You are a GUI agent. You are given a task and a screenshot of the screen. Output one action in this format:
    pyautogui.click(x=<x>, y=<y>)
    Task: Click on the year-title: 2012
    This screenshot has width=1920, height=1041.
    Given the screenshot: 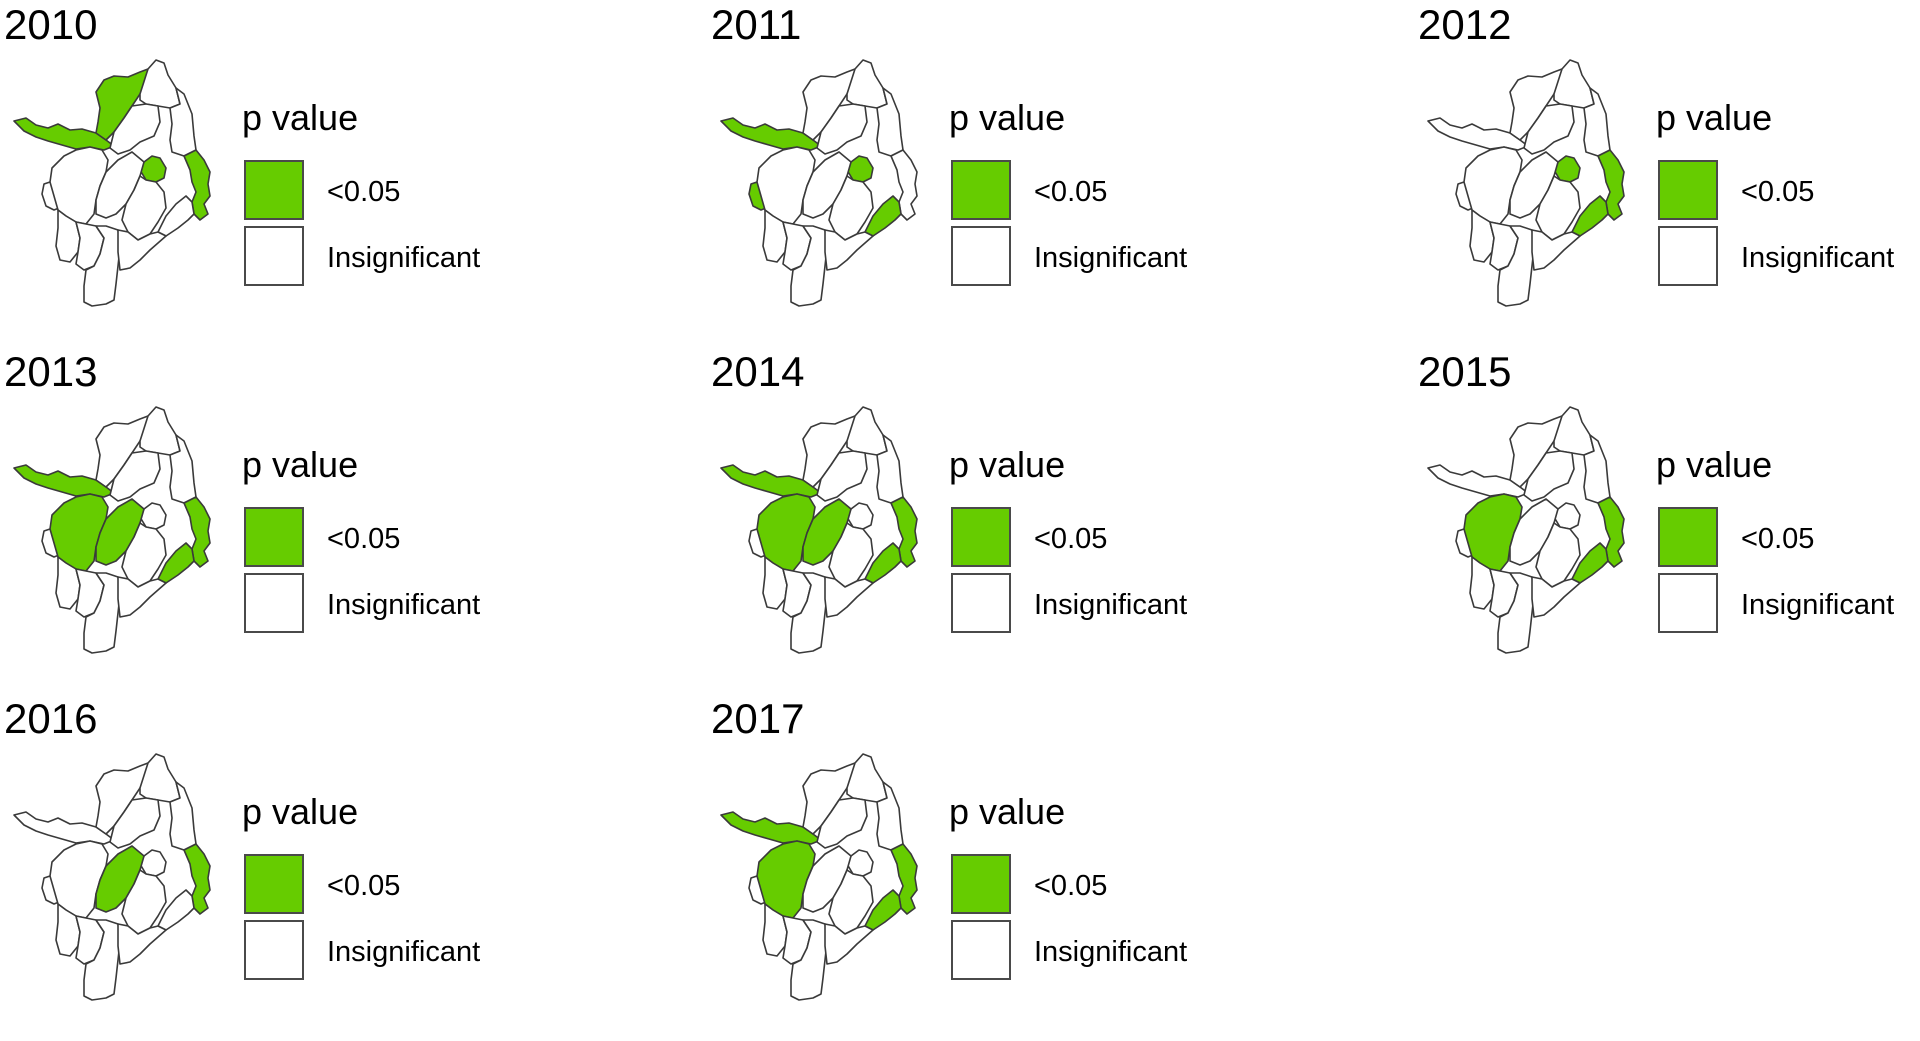 What is the action you would take?
    pyautogui.click(x=1465, y=24)
    